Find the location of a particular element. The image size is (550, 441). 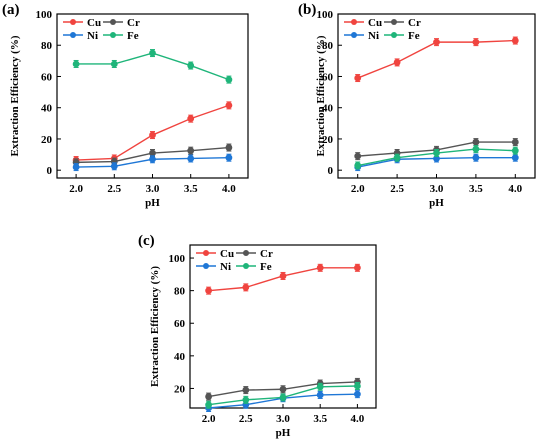

series-line is located at coordinates (436, 59).